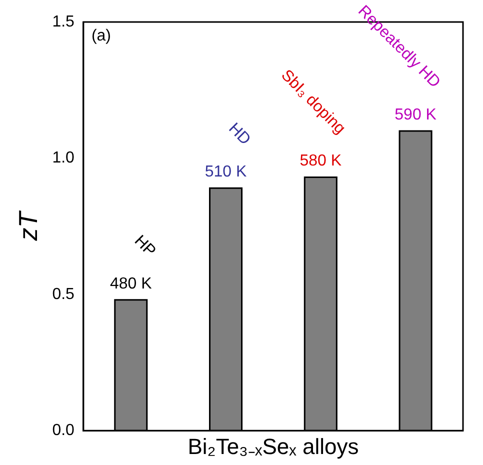 The height and width of the screenshot is (465, 483). What do you see at coordinates (63, 294) in the screenshot?
I see `y-tick-label: 0.5` at bounding box center [63, 294].